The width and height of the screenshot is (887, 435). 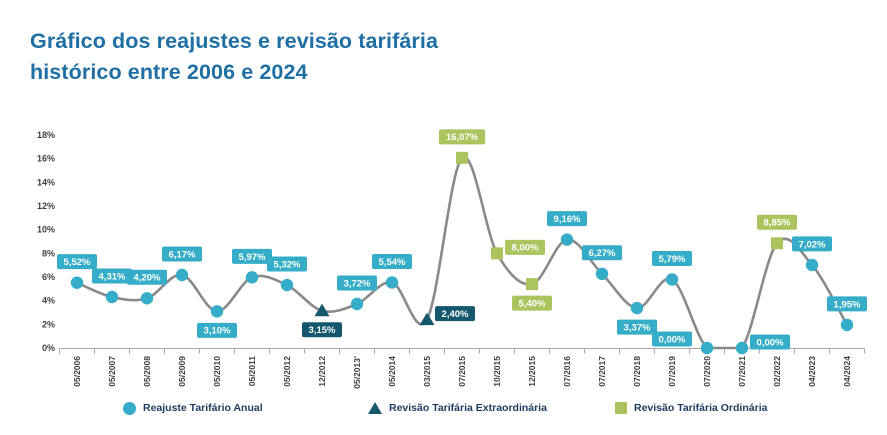 I want to click on legend-label-revisao-extraordinaria: Revisão Tarifária Extraordinária, so click(x=468, y=408).